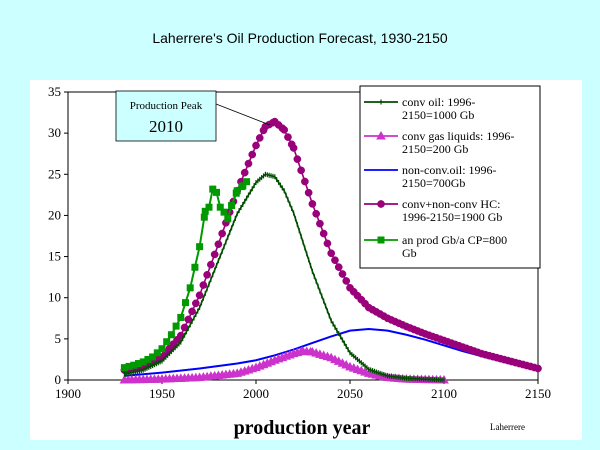 The image size is (600, 450). I want to click on y-tick-label: 20, so click(54, 214).